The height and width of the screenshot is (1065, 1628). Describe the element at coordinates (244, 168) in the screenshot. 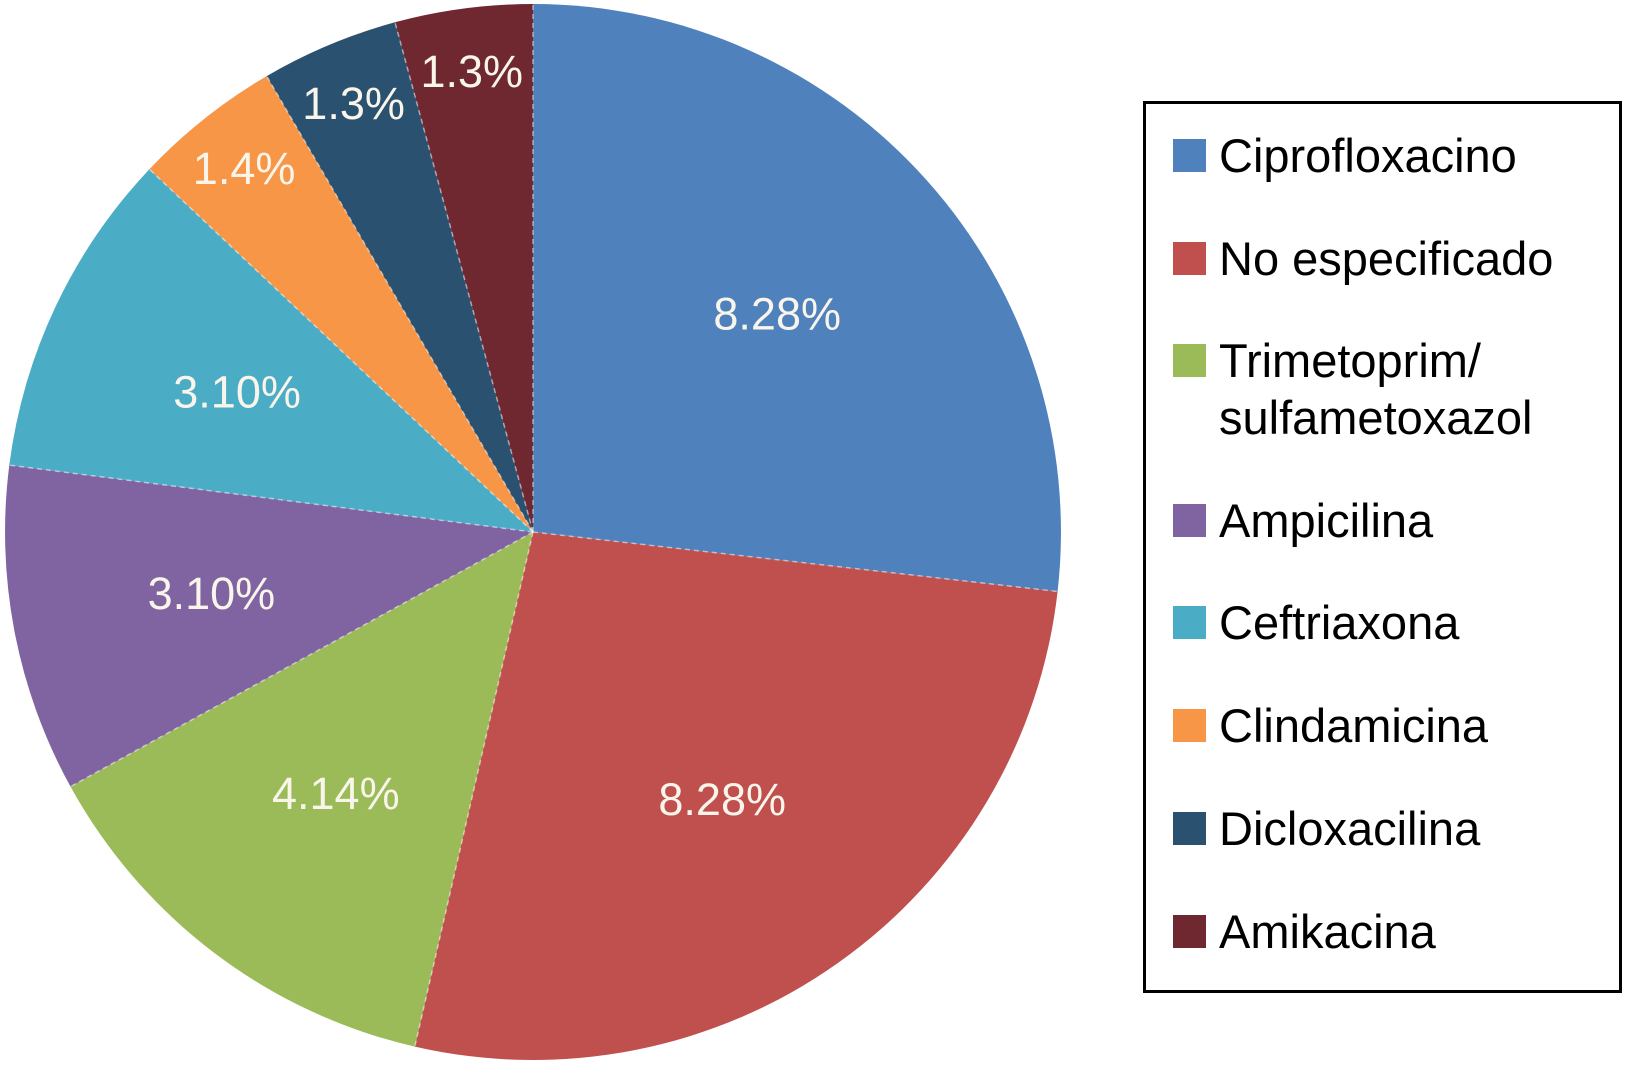

I see `slice-label-5: 1.4%` at that location.